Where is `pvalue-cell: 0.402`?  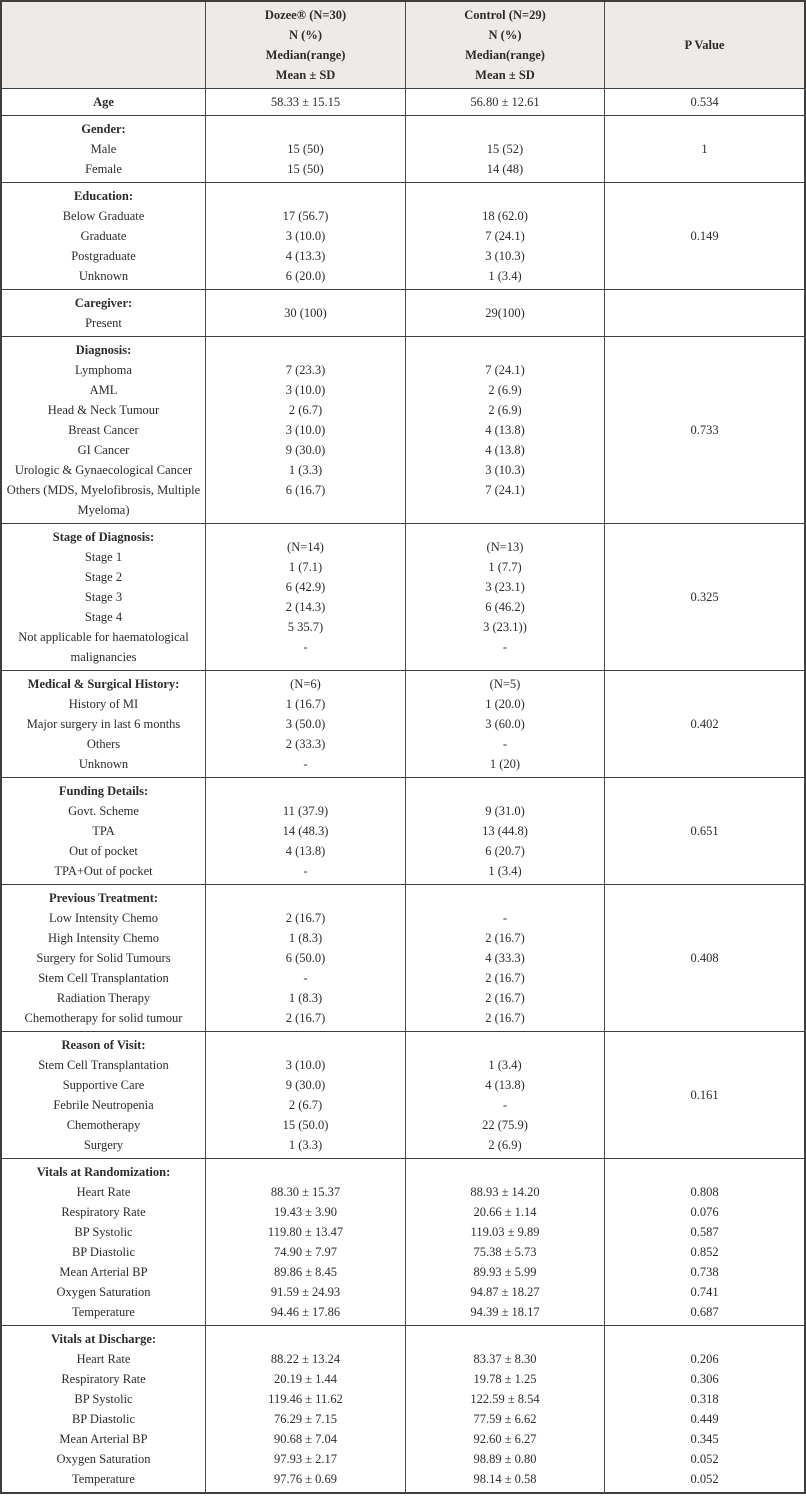
pvalue-cell: 0.402 is located at coordinates (704, 724).